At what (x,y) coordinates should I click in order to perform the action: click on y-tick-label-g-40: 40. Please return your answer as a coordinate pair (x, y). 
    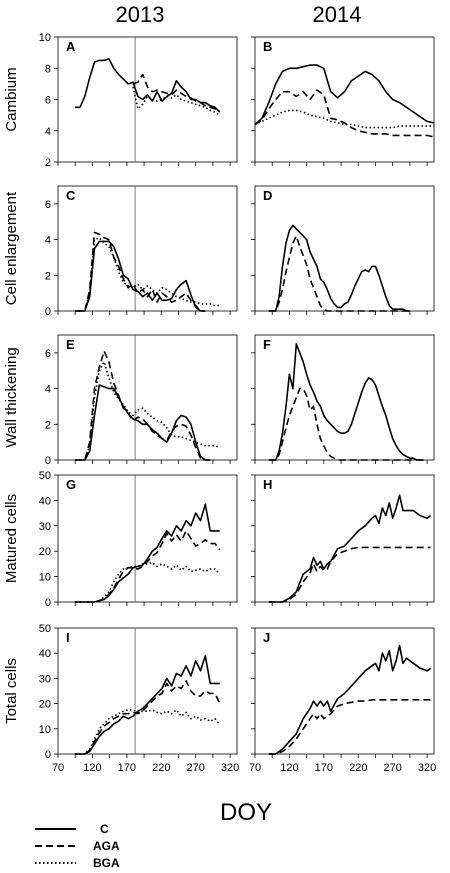
    Looking at the image, I should click on (45, 501).